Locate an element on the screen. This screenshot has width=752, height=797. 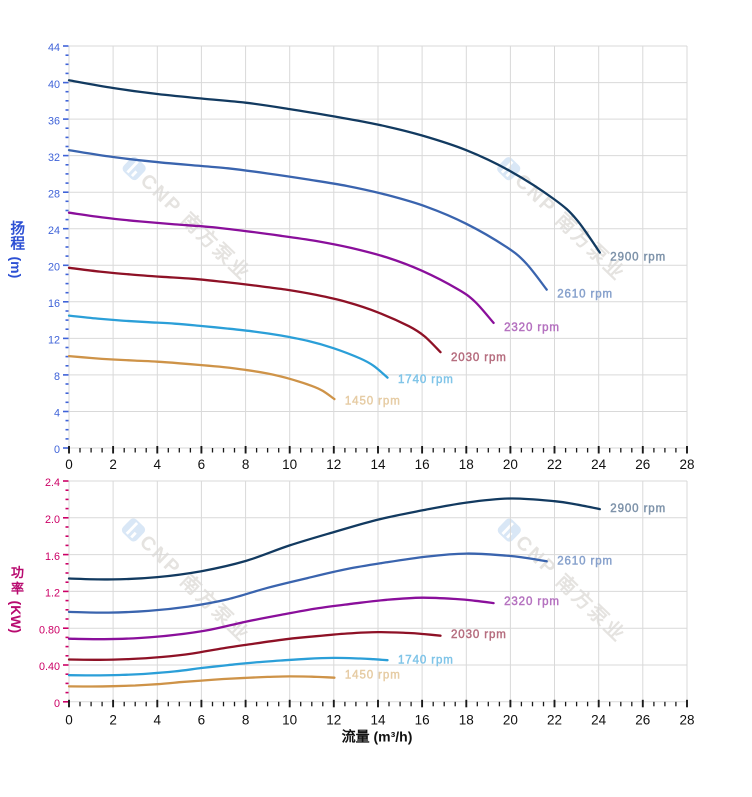
svg-text: (m) is located at coordinates (16, 268).